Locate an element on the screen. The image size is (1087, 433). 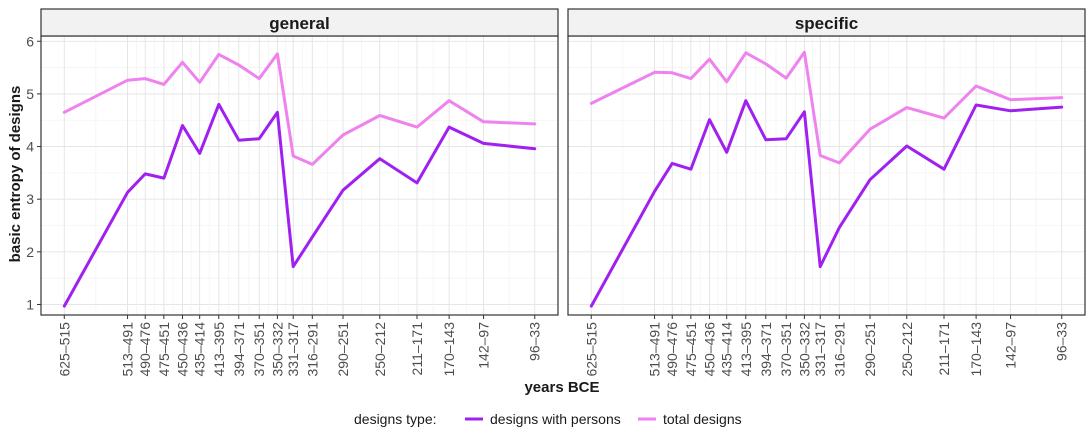
y-tick-label: 6 is located at coordinates (30, 41).